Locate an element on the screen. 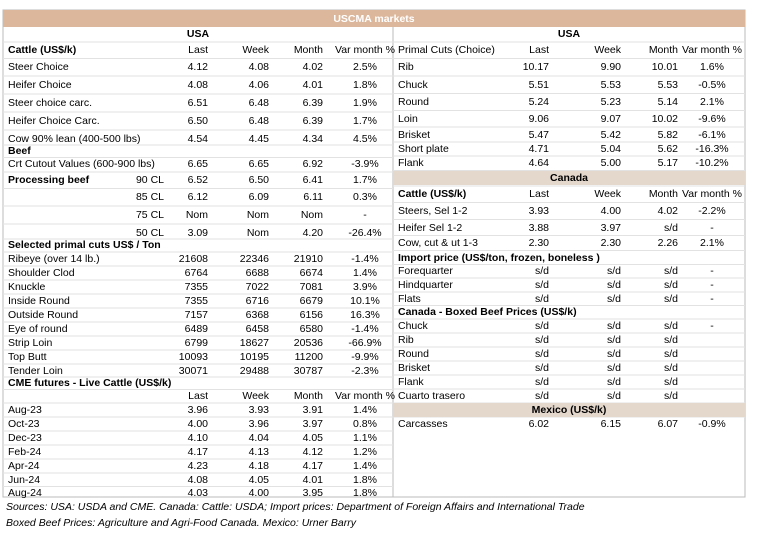 Image resolution: width=775 pixels, height=540 pixels. cell: -16.3% is located at coordinates (711, 149).